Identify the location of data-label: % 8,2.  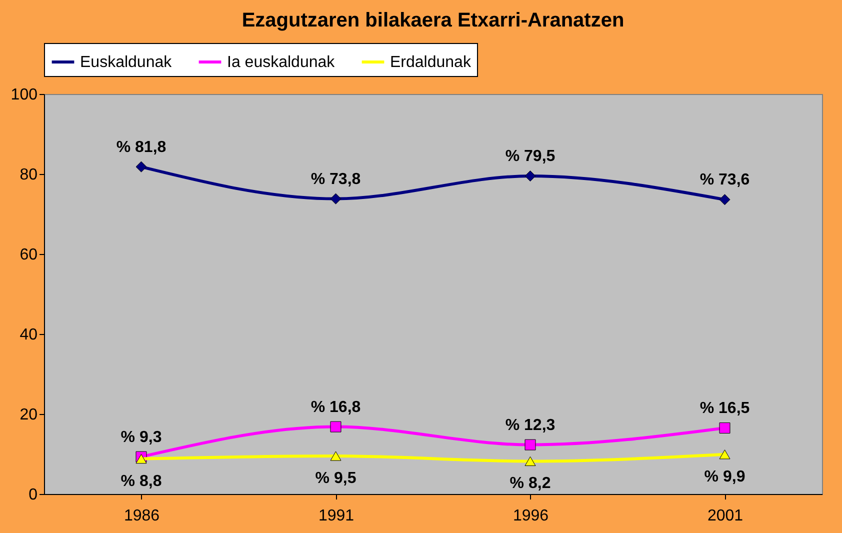
(530, 483).